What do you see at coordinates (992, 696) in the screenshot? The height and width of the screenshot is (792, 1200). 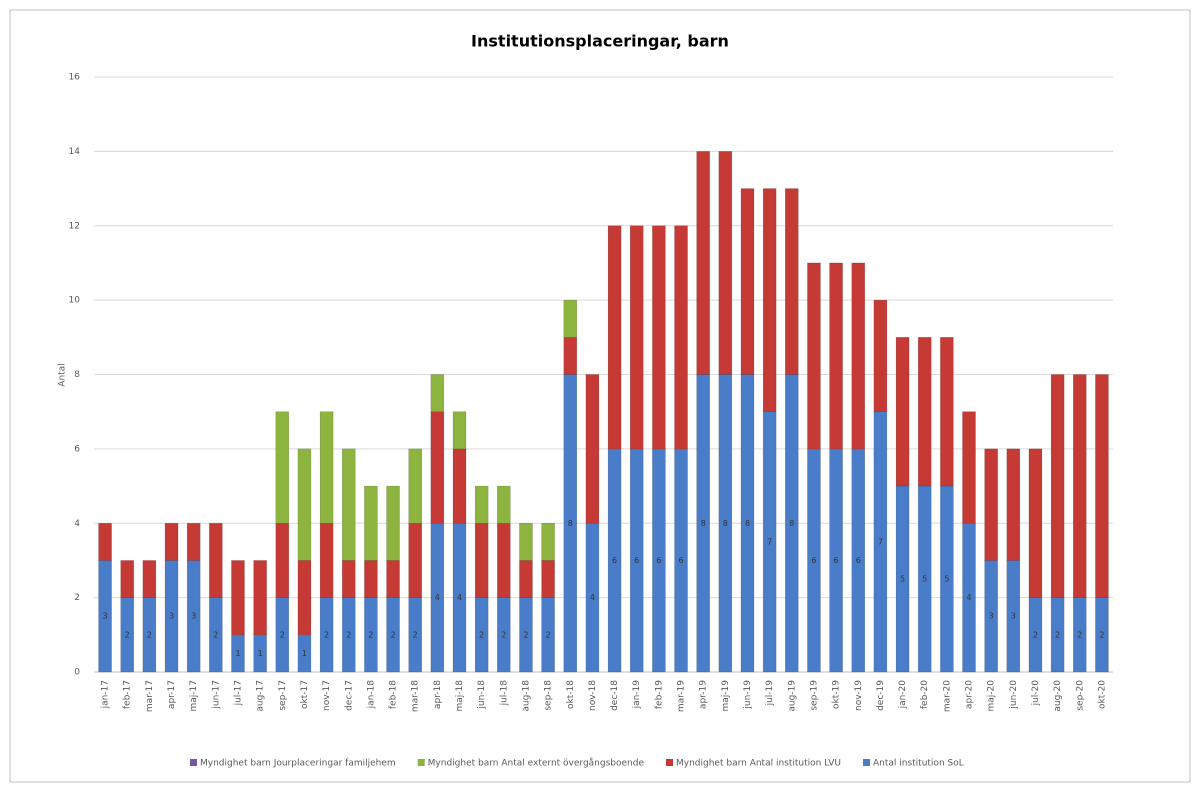 I see `x-tick-label: maj-20` at bounding box center [992, 696].